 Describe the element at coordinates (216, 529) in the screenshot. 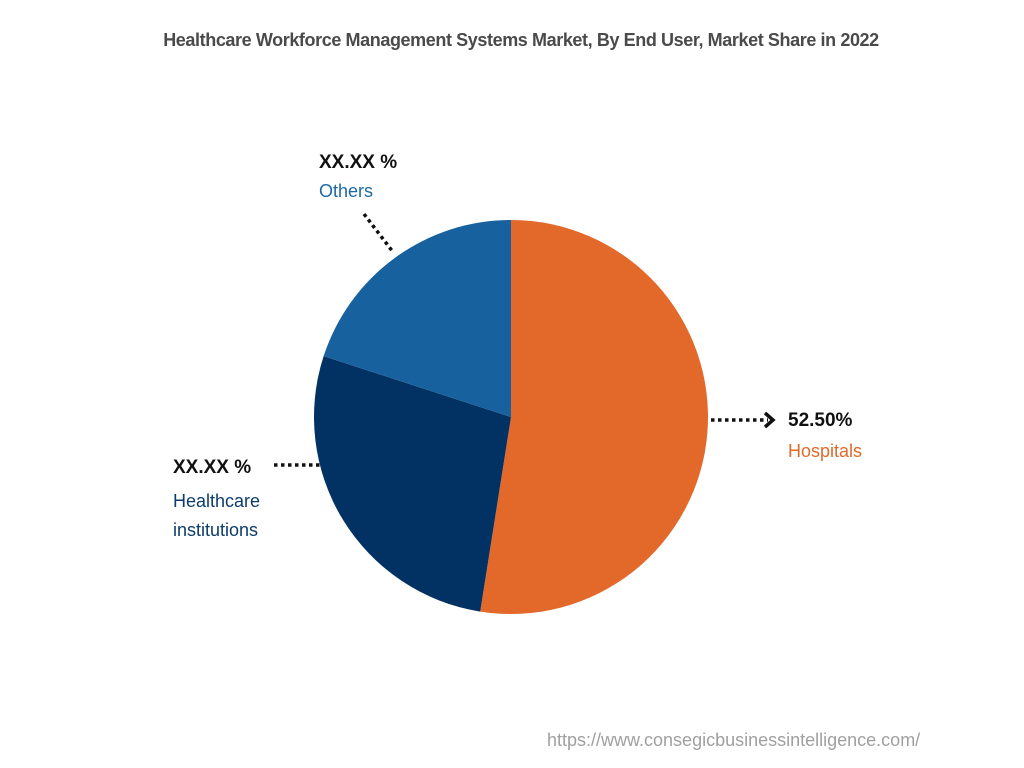

I see `name-line-2: institutions` at that location.